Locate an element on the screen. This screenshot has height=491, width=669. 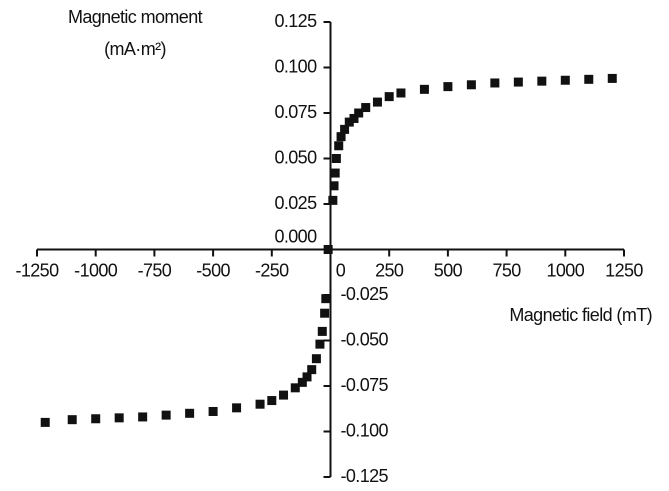
y-tick-label: -0.025 is located at coordinates (365, 294).